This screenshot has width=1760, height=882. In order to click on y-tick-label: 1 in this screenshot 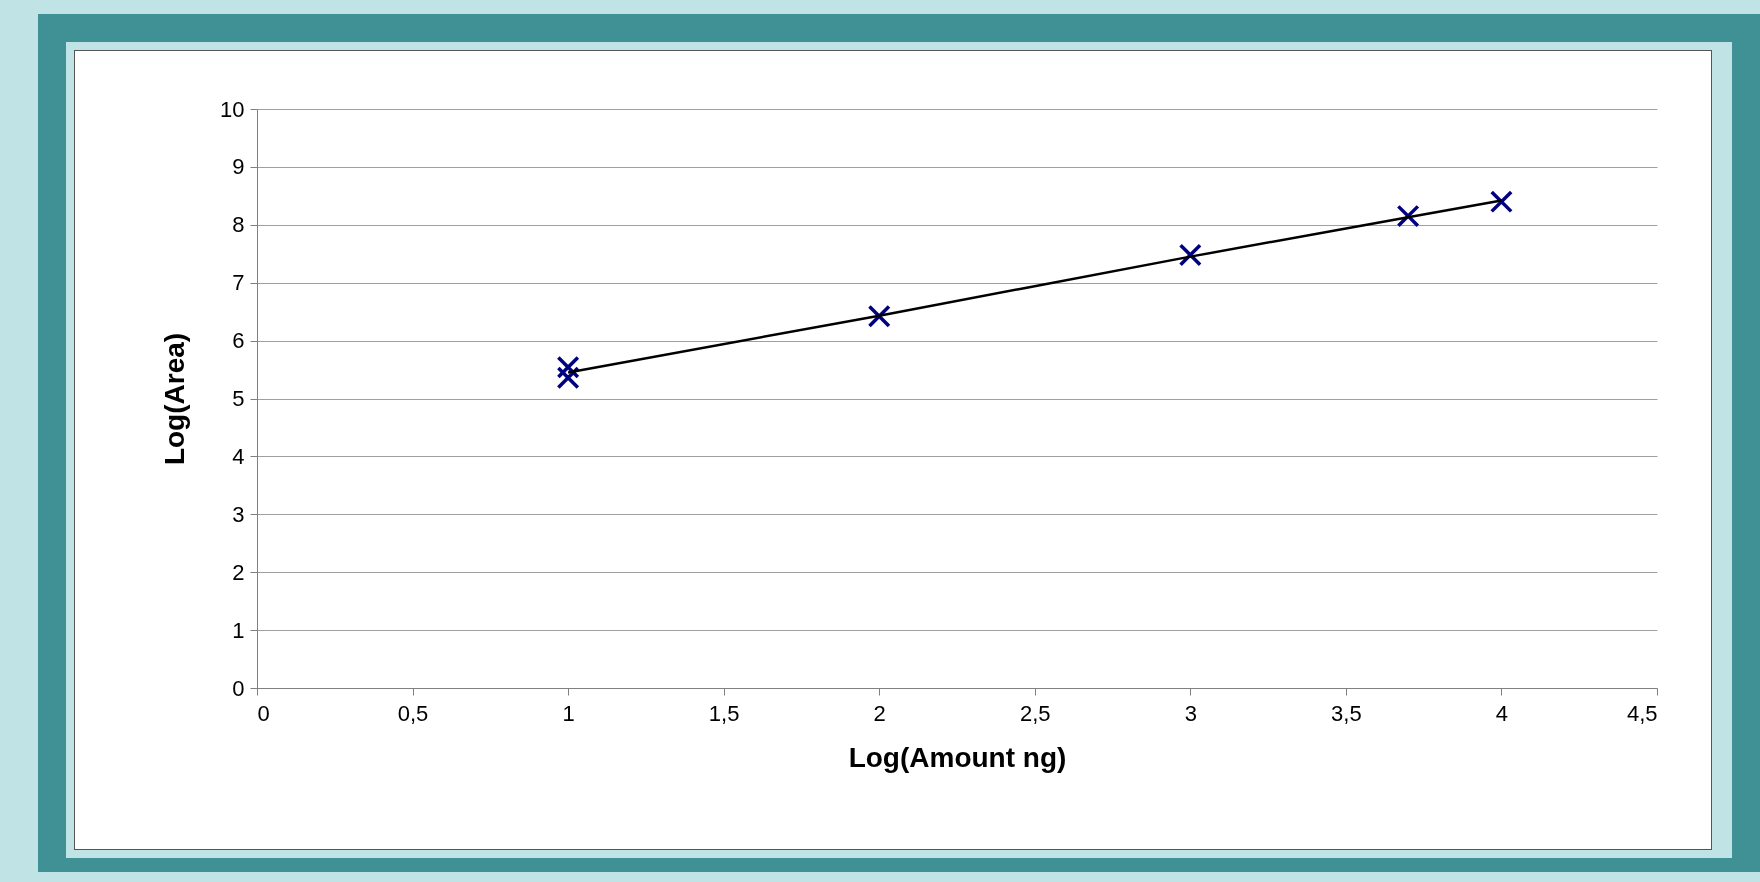, I will do `click(238, 630)`.